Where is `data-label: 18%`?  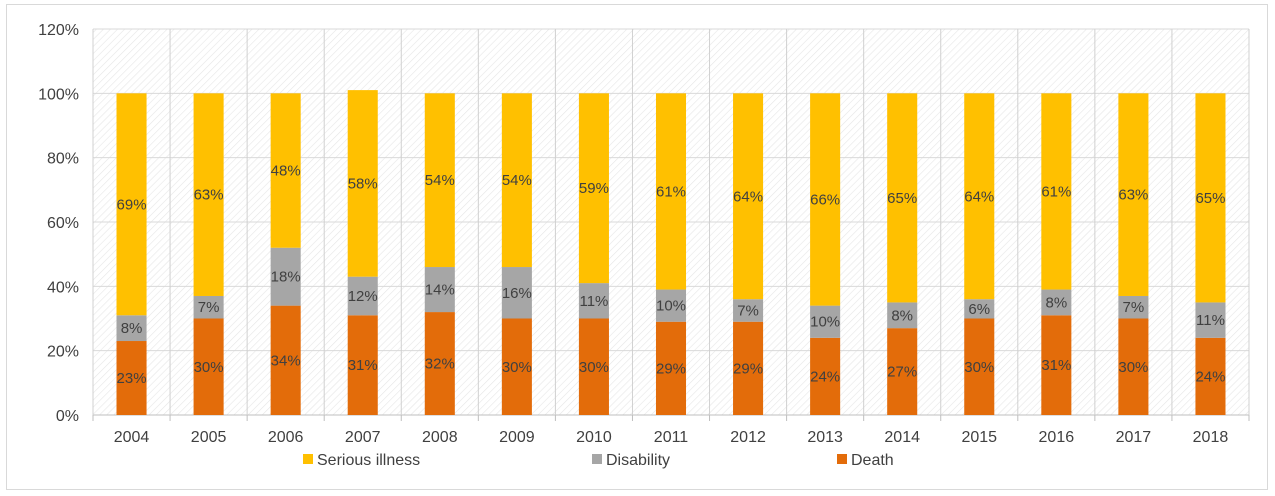 data-label: 18% is located at coordinates (286, 277).